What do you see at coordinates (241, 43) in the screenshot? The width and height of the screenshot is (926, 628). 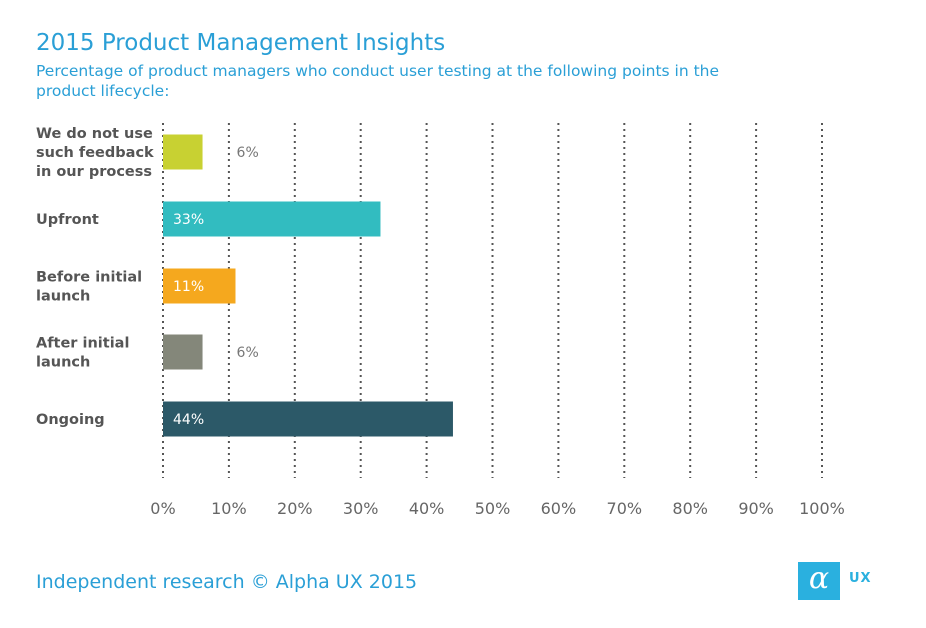 I see `chart-title: 2015 Product Management Insights` at bounding box center [241, 43].